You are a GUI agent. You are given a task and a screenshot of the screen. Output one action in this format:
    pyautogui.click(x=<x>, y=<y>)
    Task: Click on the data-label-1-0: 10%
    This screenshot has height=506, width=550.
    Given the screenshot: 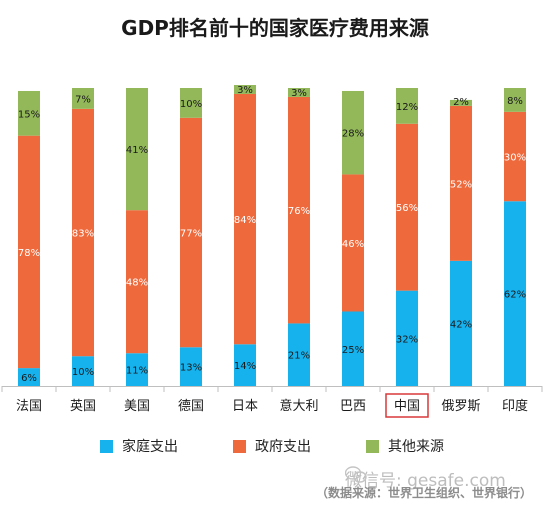 What is the action you would take?
    pyautogui.click(x=83, y=372)
    